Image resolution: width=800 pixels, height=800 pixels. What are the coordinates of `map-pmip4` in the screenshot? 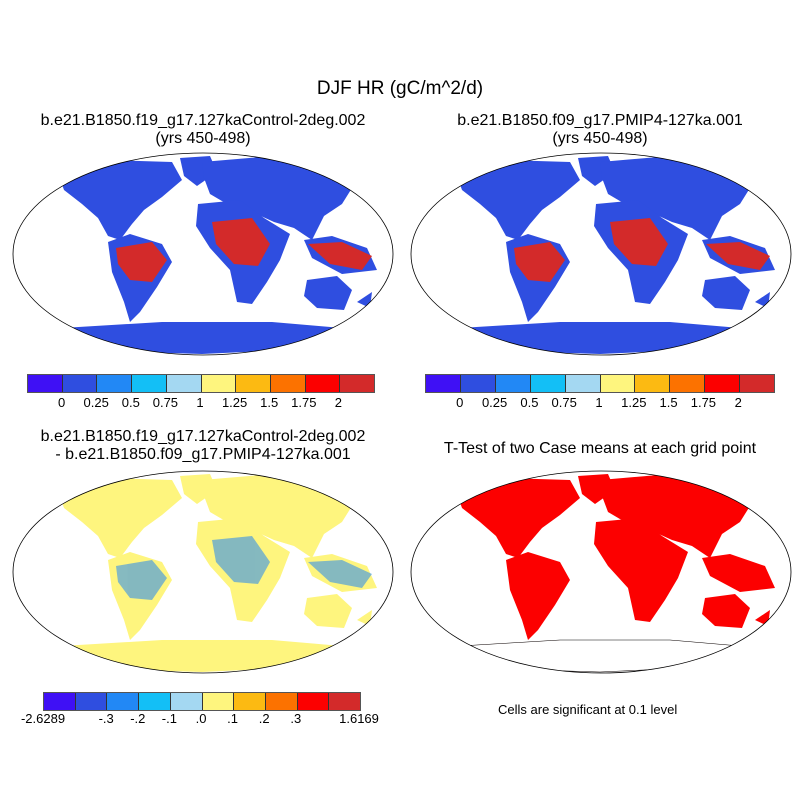 It's located at (601, 254).